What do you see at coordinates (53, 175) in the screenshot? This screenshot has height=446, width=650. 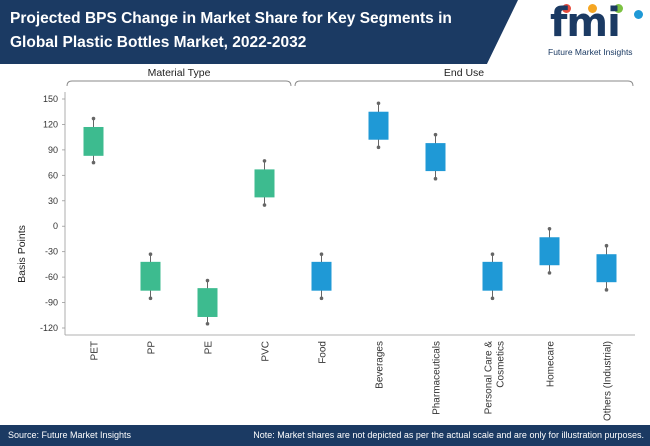 I see `y-tick-label: 60` at bounding box center [53, 175].